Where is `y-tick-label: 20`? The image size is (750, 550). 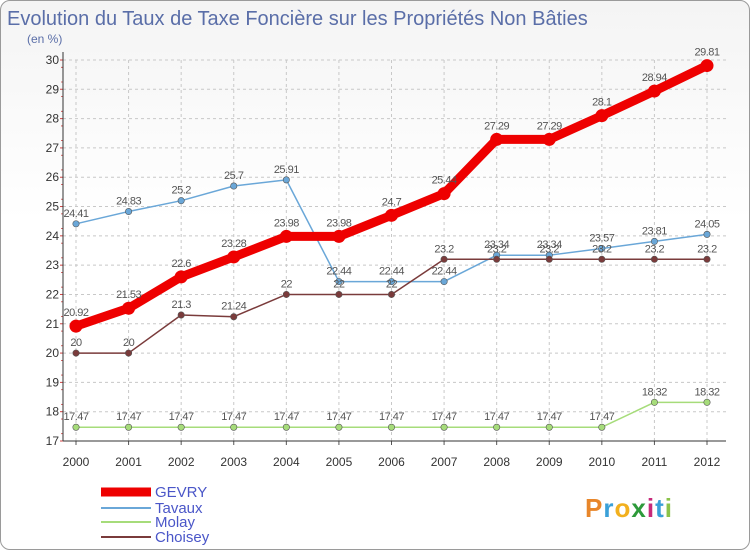
y-tick-label: 20 is located at coordinates (53, 353).